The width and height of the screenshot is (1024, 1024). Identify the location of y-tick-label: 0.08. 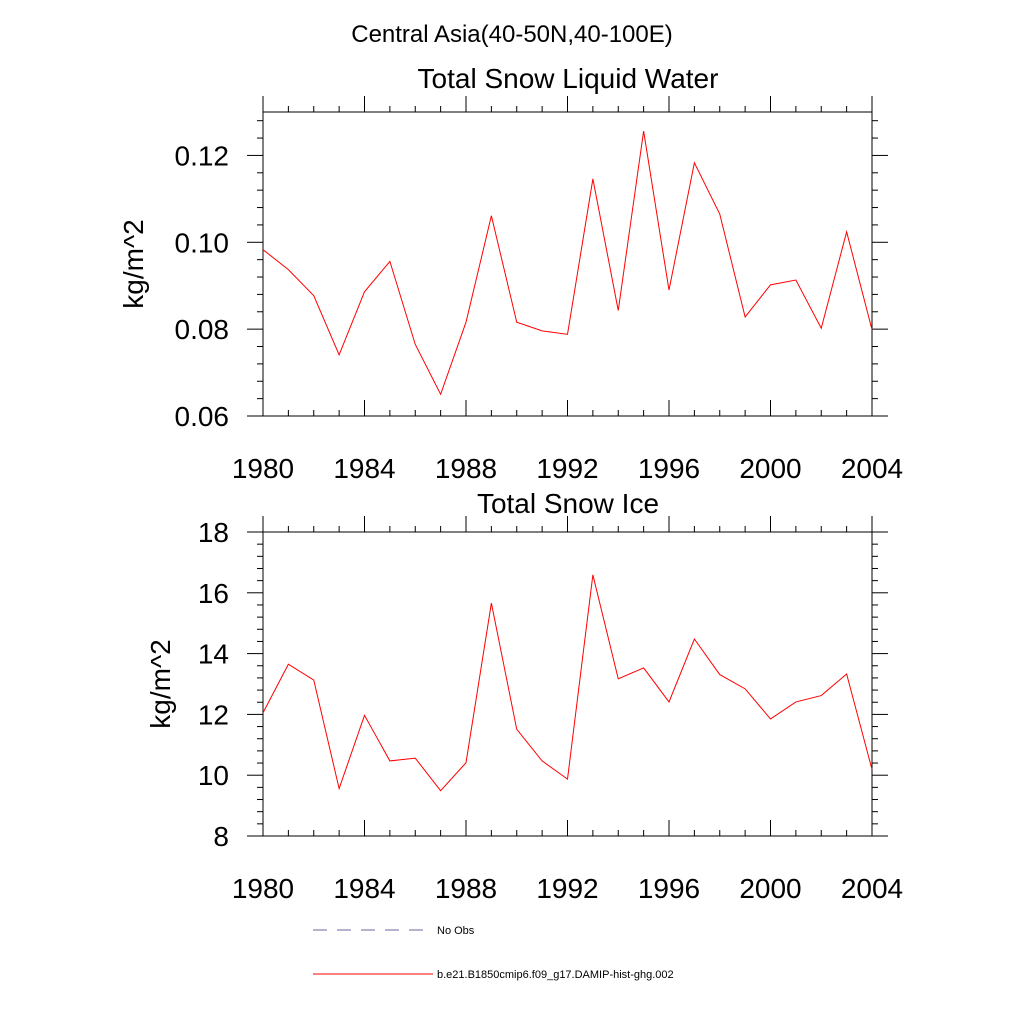
(202, 329).